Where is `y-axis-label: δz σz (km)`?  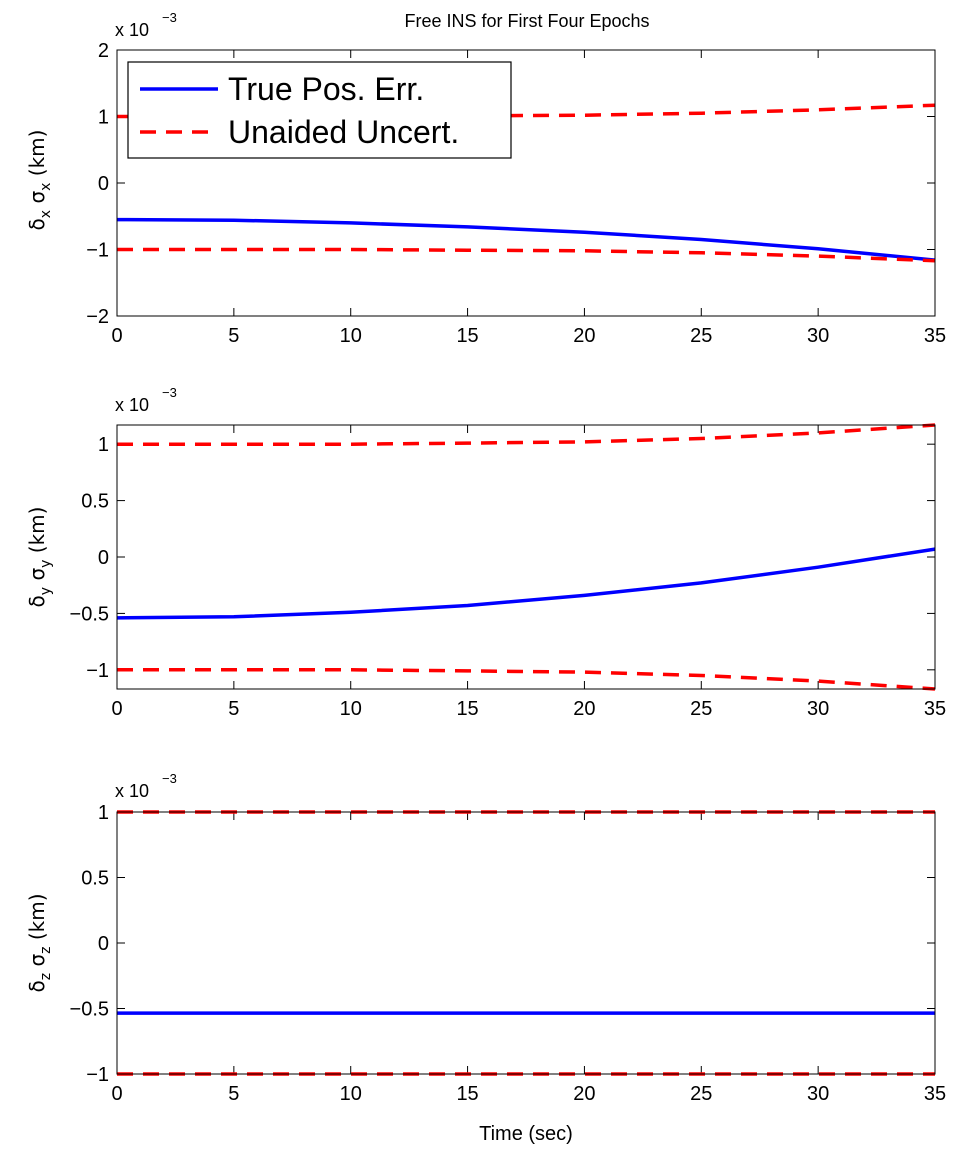 y-axis-label: δz σz (km) is located at coordinates (39, 942).